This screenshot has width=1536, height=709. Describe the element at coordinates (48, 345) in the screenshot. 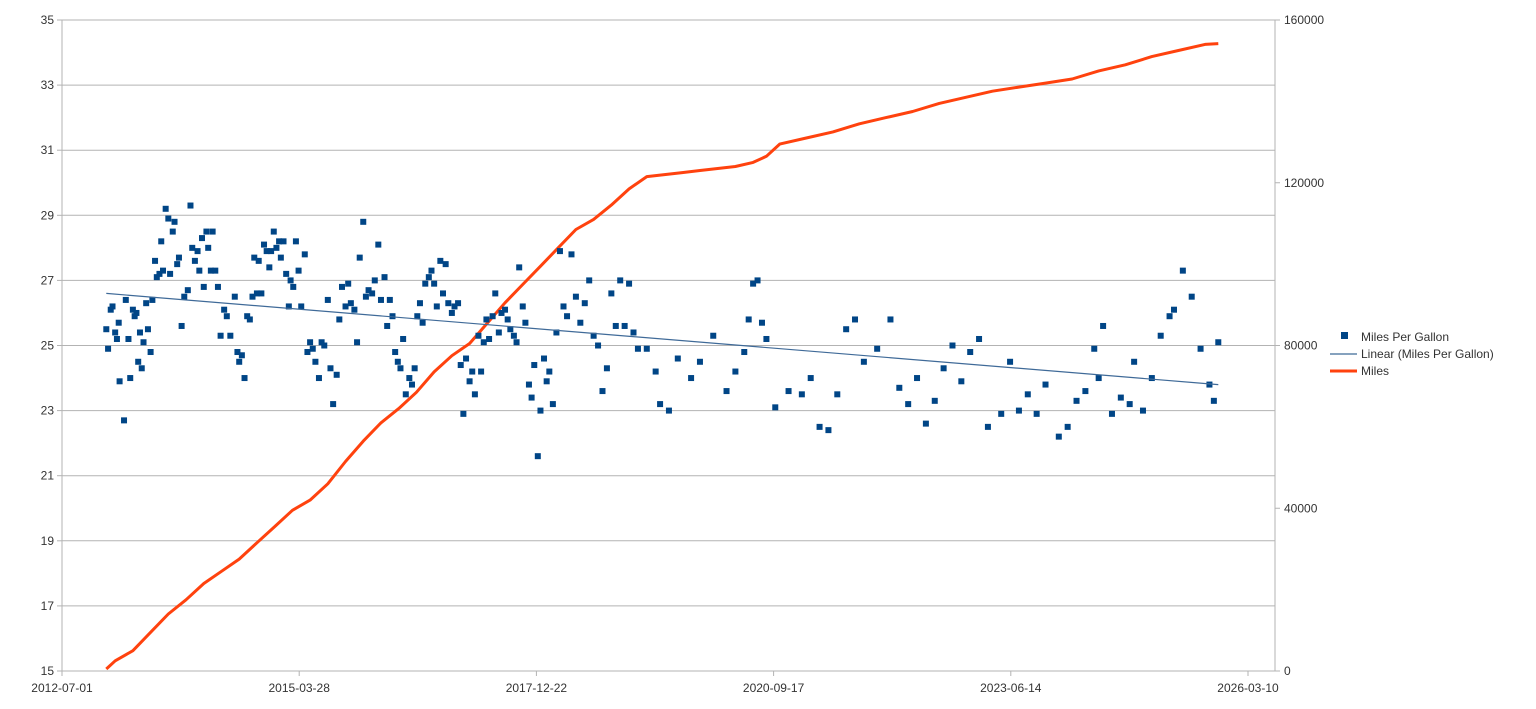

I see `left-axis-tick-labels: 15 17 19 21 23 25 27 29 31 33 35` at that location.